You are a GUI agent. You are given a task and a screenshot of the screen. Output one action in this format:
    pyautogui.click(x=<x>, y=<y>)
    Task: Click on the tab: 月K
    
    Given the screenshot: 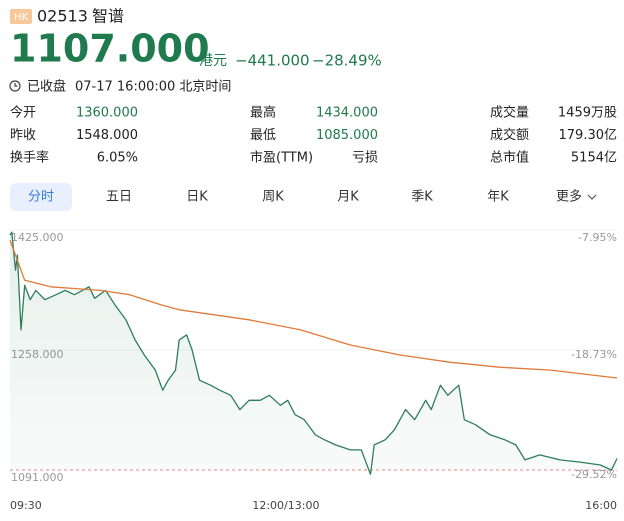 What is the action you would take?
    pyautogui.click(x=348, y=197)
    